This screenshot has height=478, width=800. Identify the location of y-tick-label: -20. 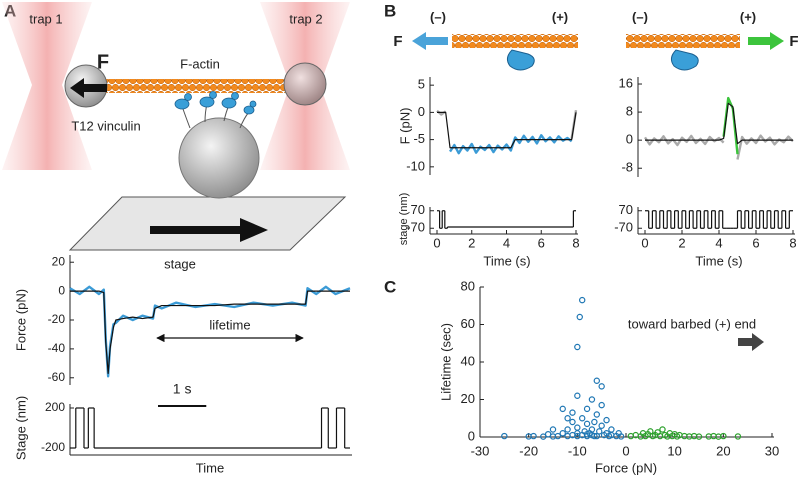
(57, 319).